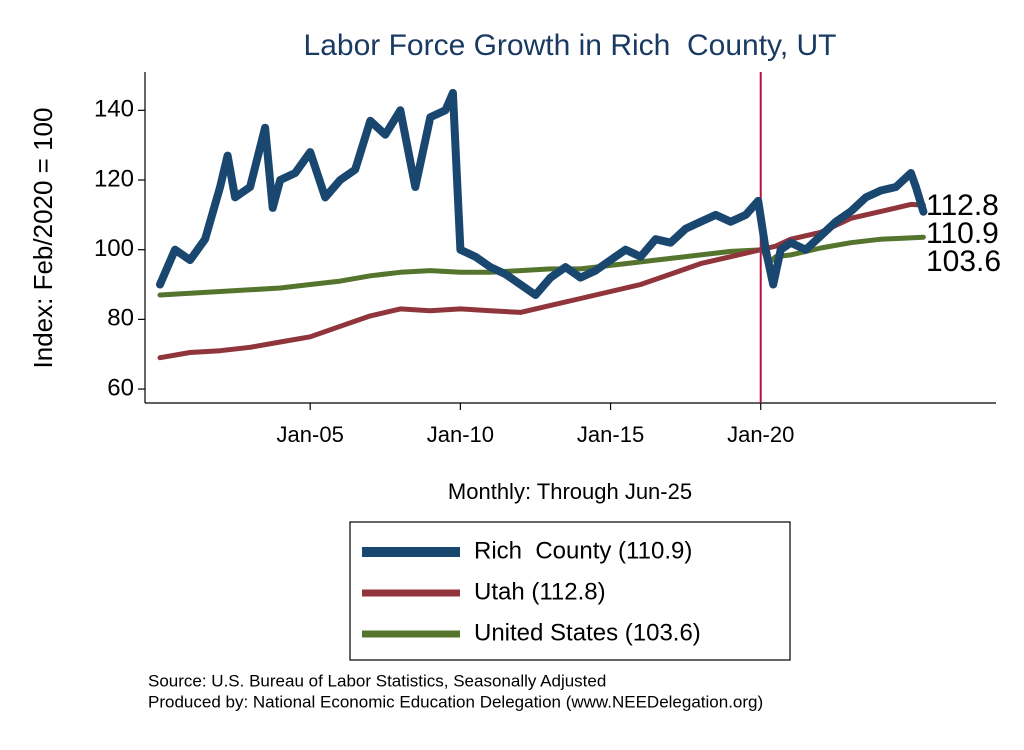  Describe the element at coordinates (962, 205) in the screenshot. I see `end-label: 112.8` at that location.